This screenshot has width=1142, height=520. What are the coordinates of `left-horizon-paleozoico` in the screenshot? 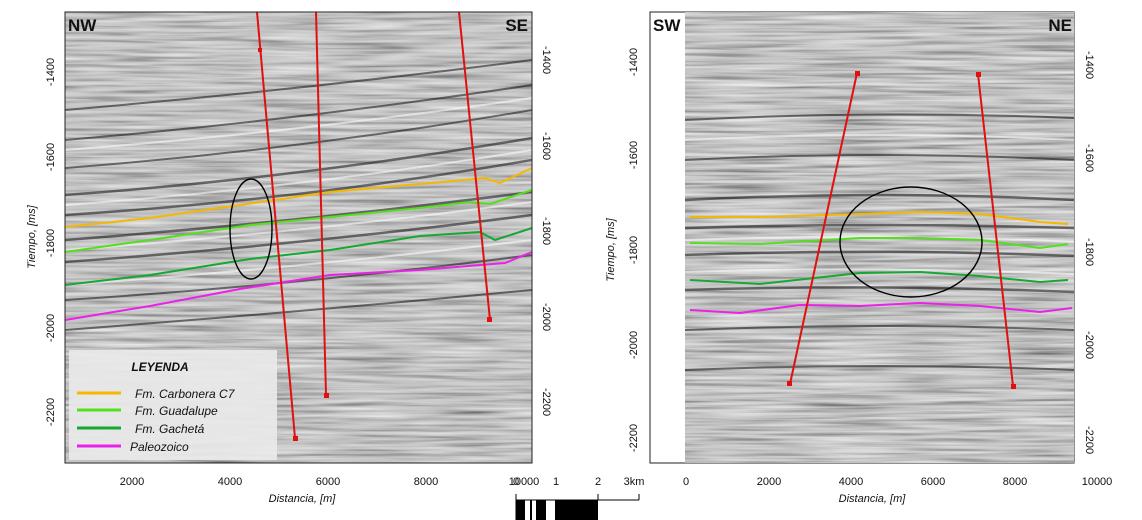 It's located at (298, 286).